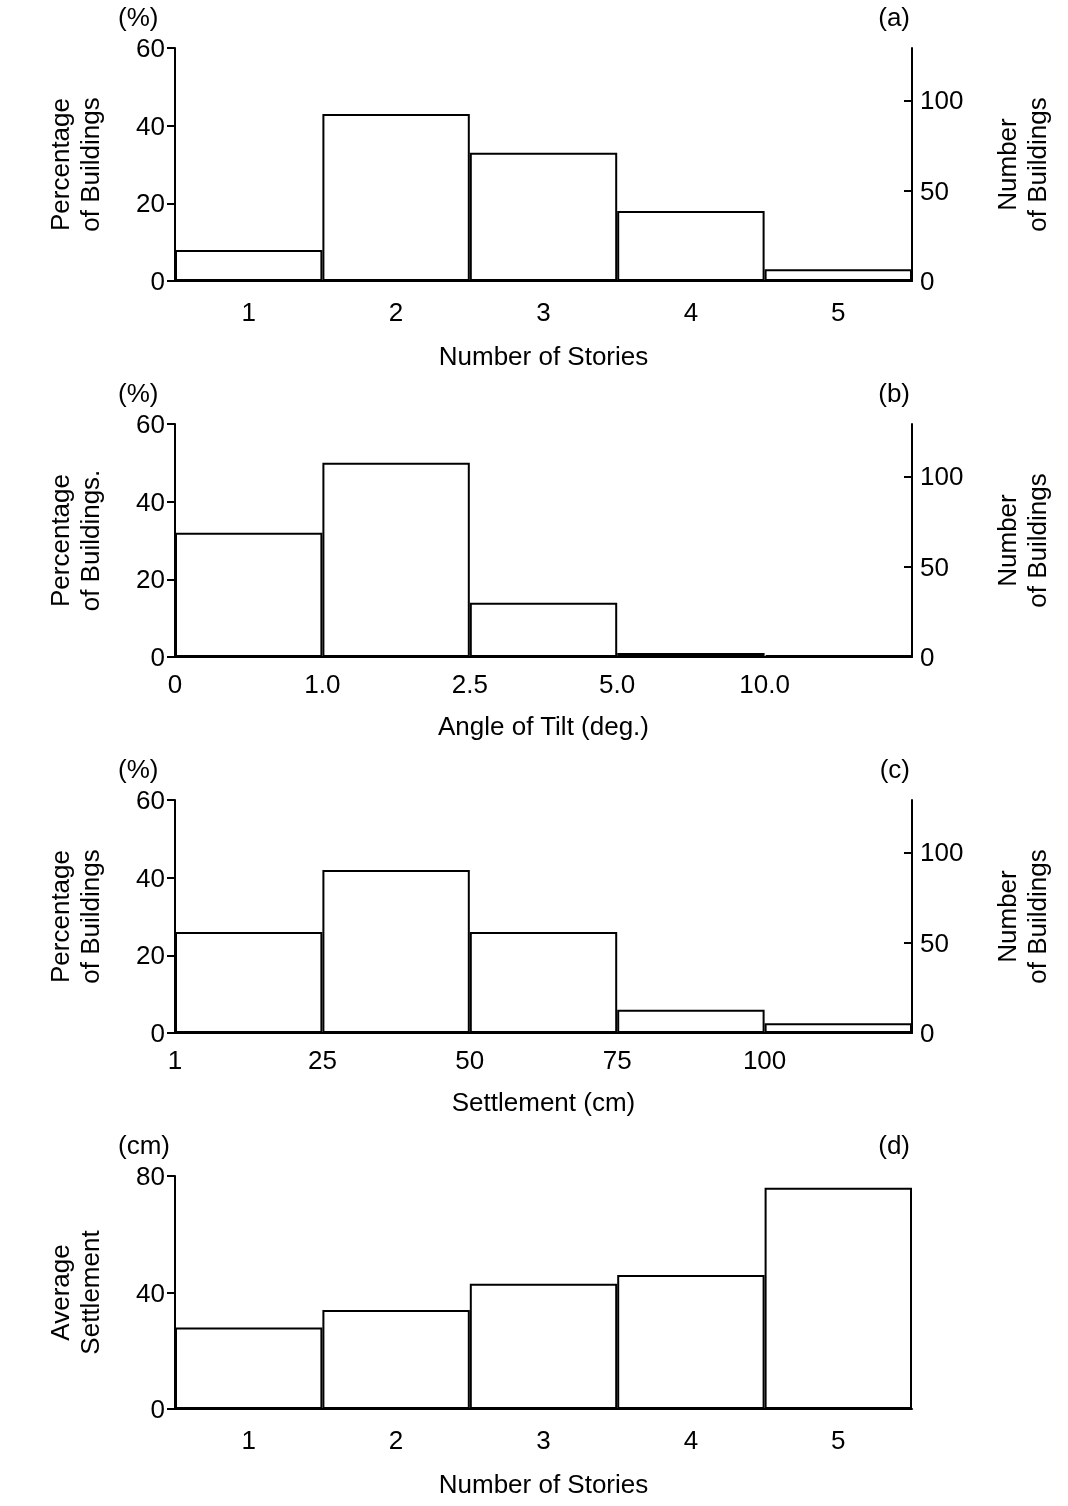 The width and height of the screenshot is (1068, 1506). What do you see at coordinates (894, 393) in the screenshot?
I see `chart-title: (b)` at bounding box center [894, 393].